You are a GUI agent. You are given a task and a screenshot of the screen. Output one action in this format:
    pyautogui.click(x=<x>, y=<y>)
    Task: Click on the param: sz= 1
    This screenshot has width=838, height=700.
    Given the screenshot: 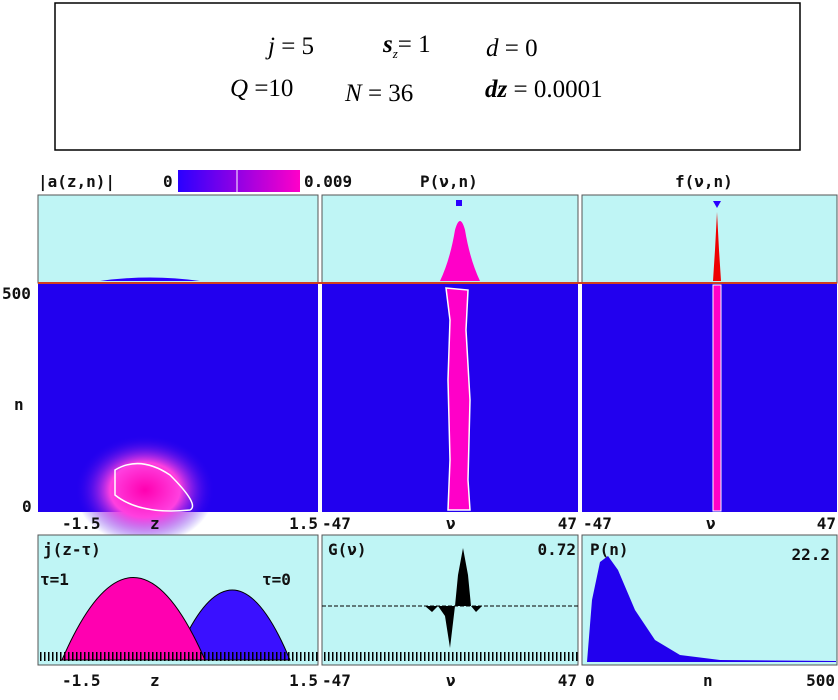 What is the action you would take?
    pyautogui.click(x=406, y=46)
    